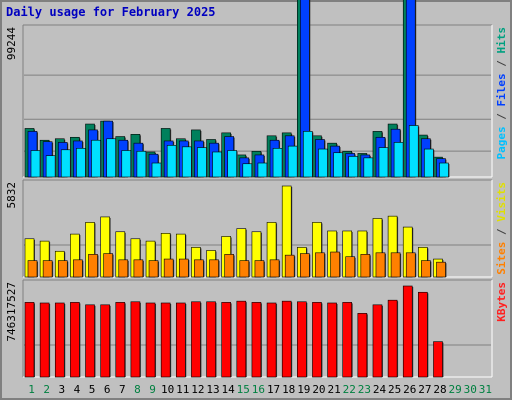 This screenshot has height=400, width=512. I want to click on panel-legend-kbytes: KBytes, so click(501, 302).